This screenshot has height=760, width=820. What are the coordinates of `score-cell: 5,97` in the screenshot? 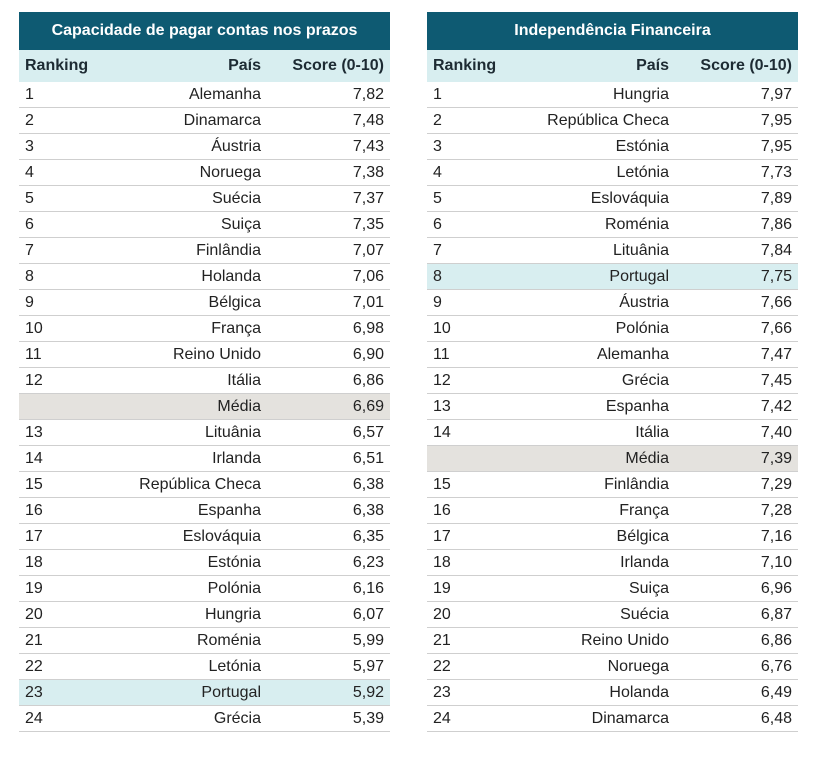 It's located at (368, 666).